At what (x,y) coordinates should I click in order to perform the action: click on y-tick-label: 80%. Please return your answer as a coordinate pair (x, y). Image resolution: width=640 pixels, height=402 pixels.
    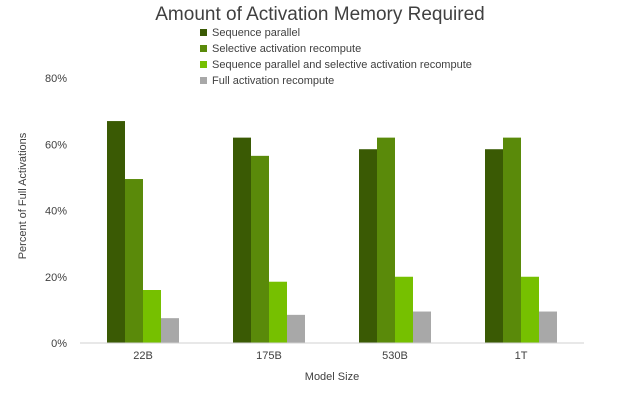
    Looking at the image, I should click on (56, 79).